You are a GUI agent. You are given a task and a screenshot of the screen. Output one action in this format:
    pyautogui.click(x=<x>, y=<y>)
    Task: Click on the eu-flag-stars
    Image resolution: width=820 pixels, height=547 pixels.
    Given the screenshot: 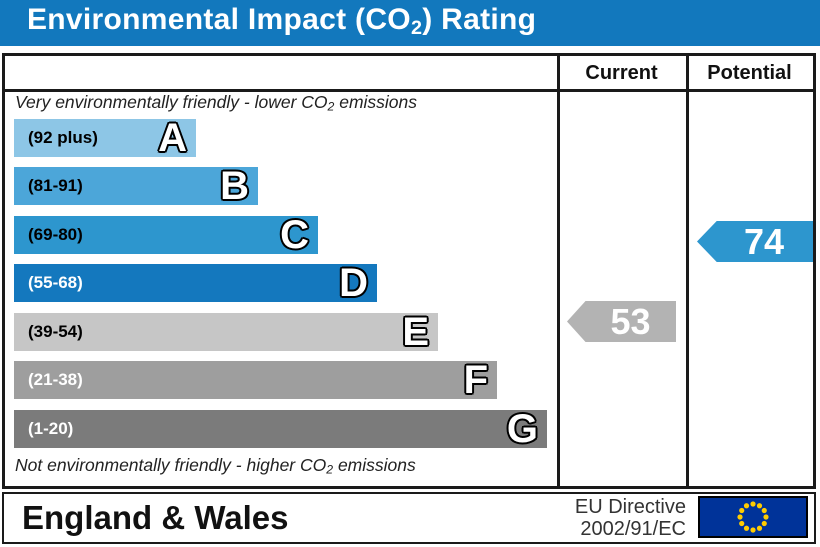 What is the action you would take?
    pyautogui.click(x=753, y=517)
    